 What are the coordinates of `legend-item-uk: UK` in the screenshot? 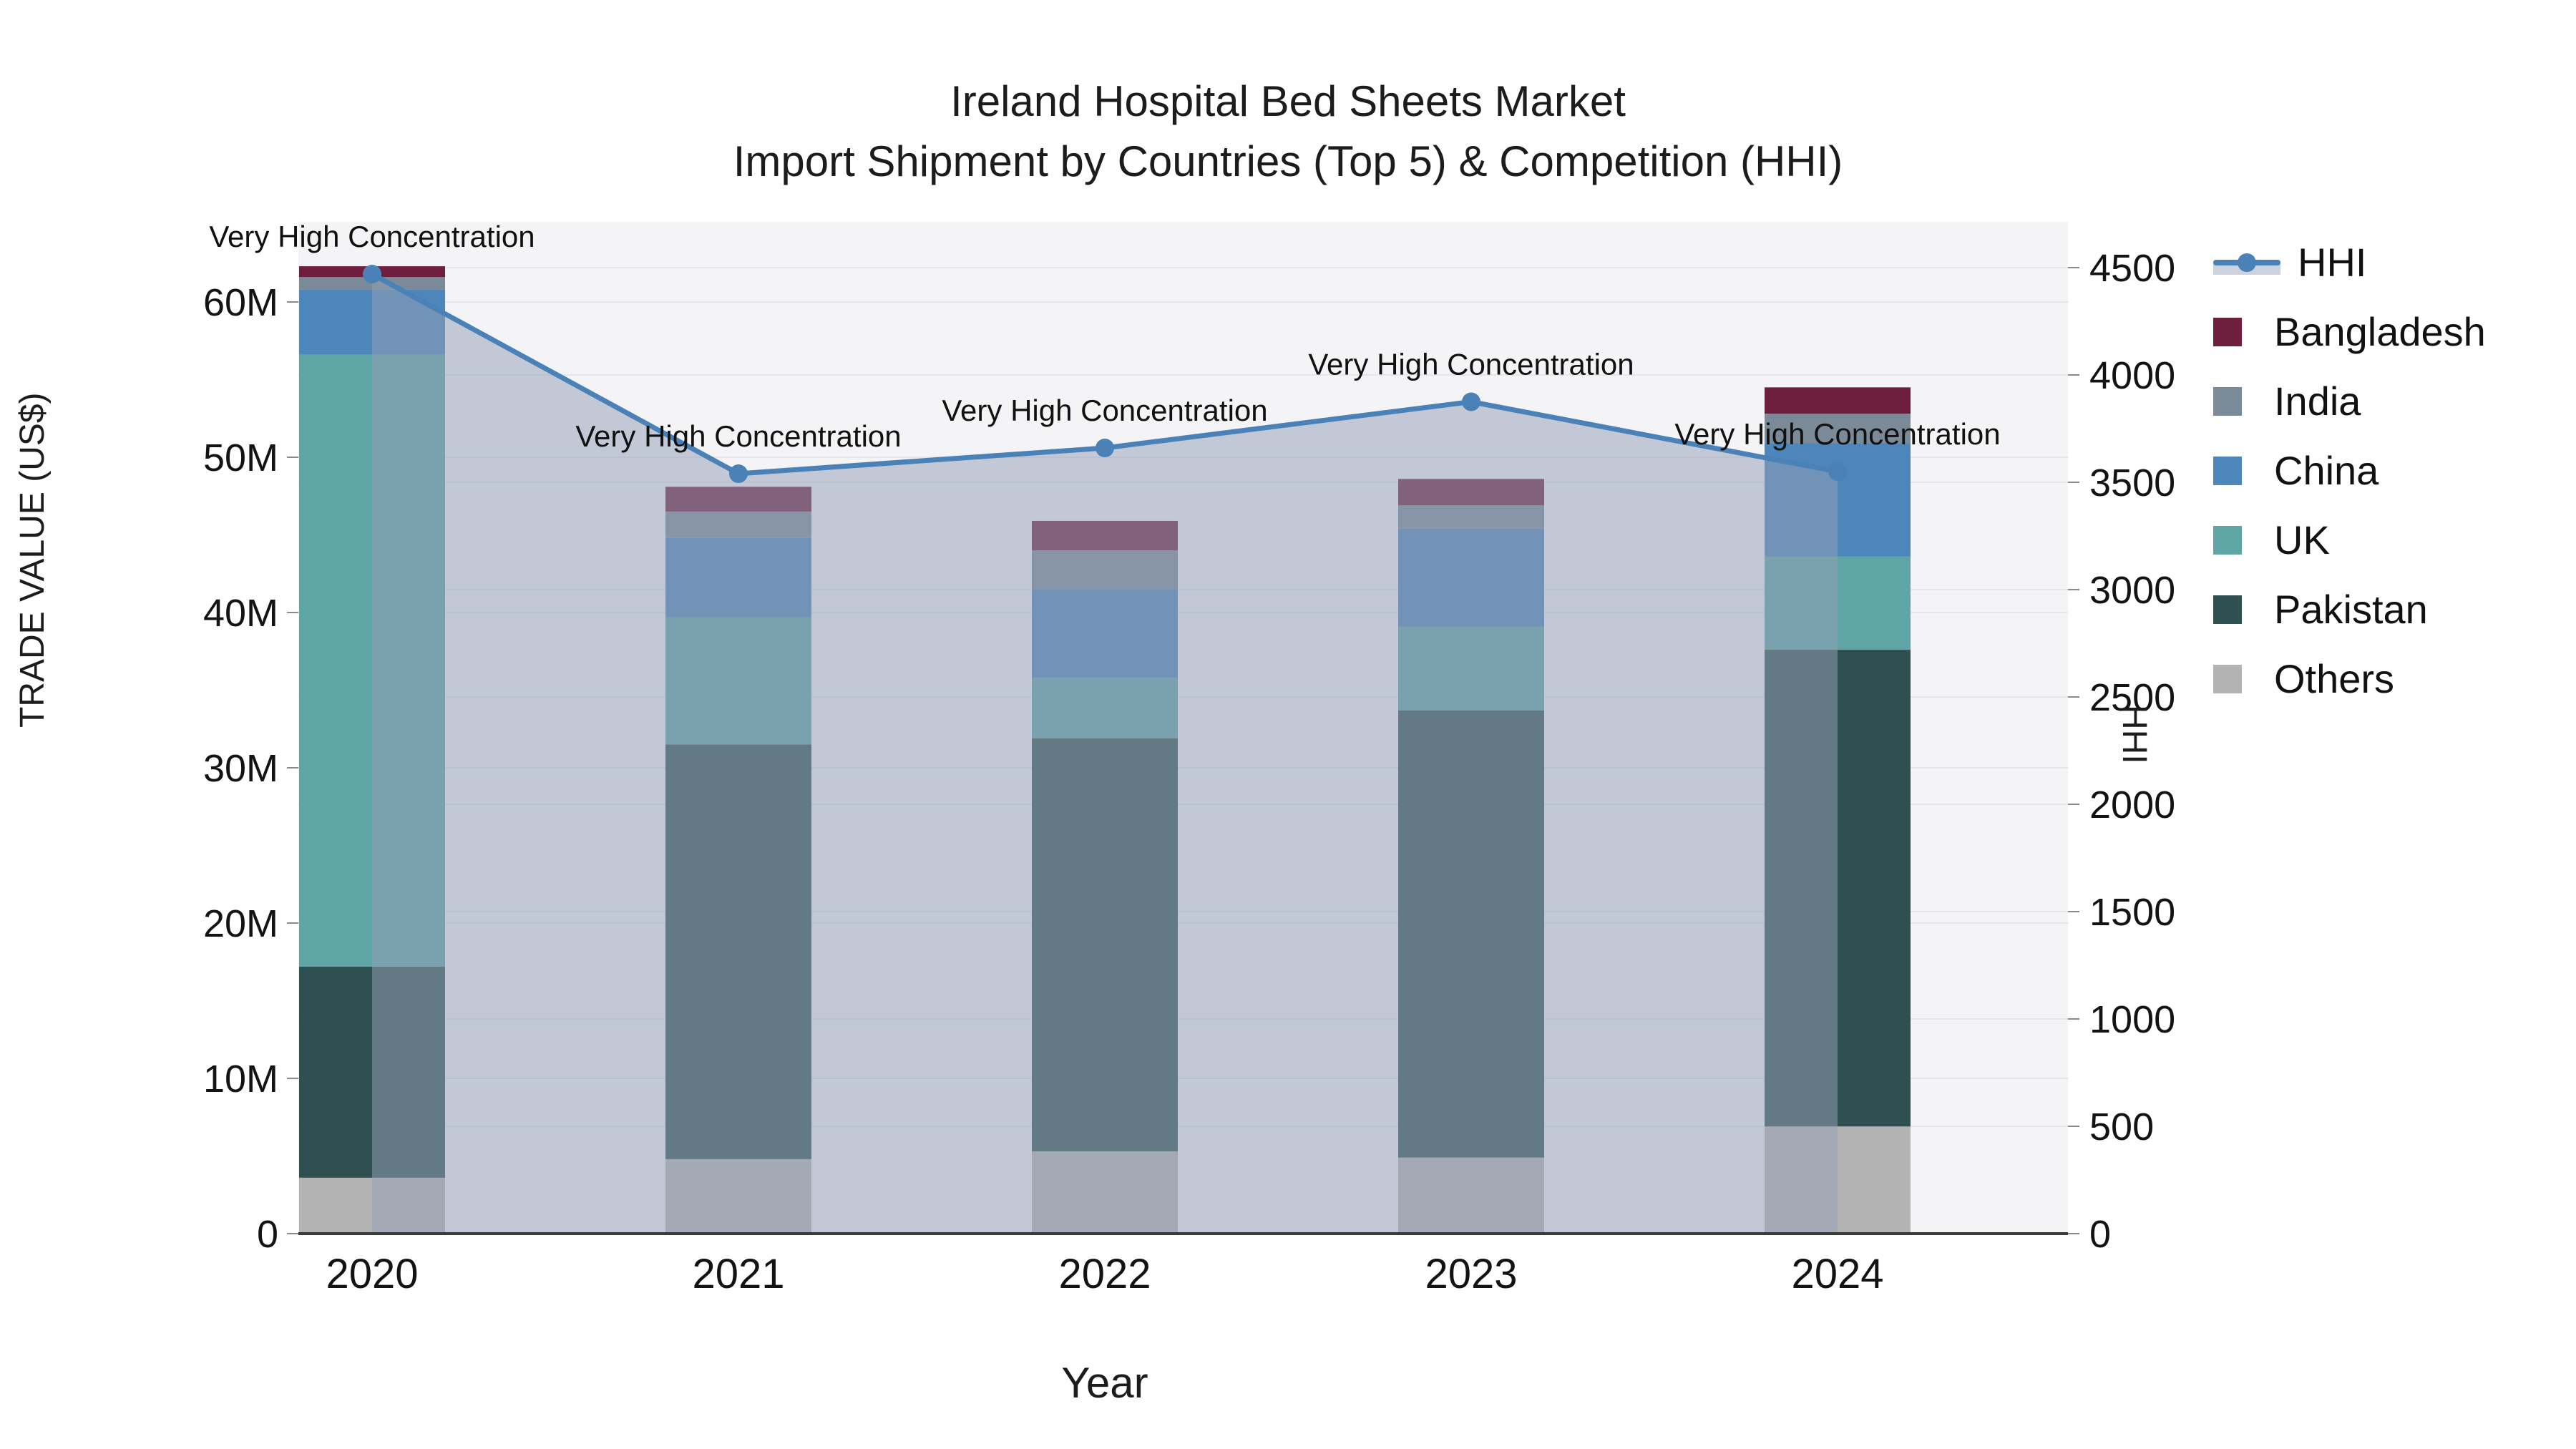 It's located at (2349, 540).